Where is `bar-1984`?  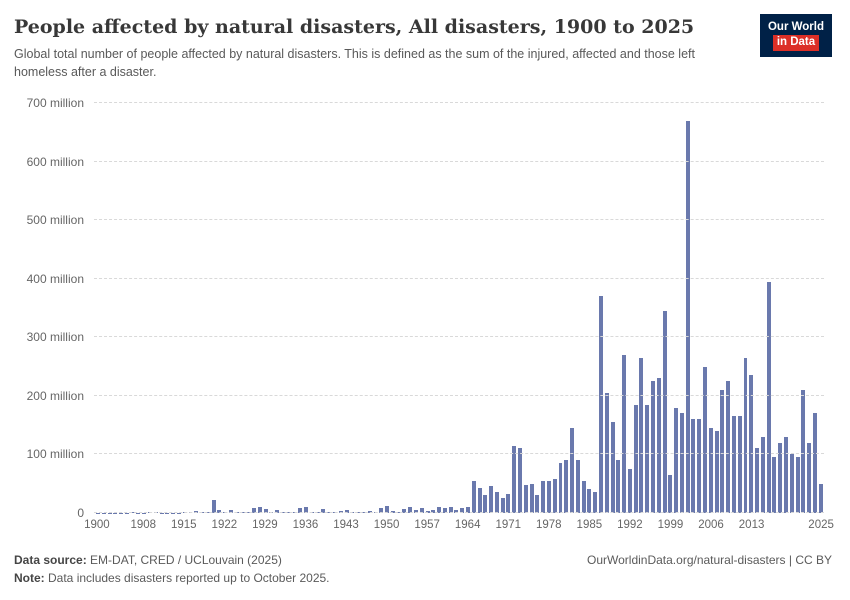 bar-1984 is located at coordinates (583, 496).